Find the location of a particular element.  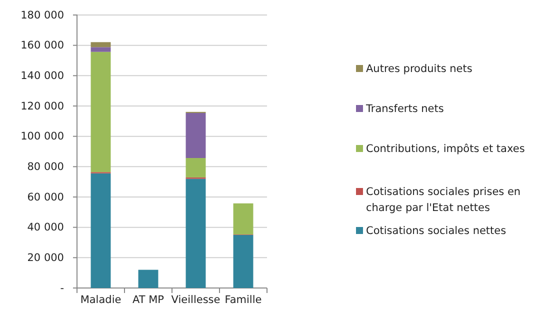

y-tick-label: 140 000 is located at coordinates (42, 76).